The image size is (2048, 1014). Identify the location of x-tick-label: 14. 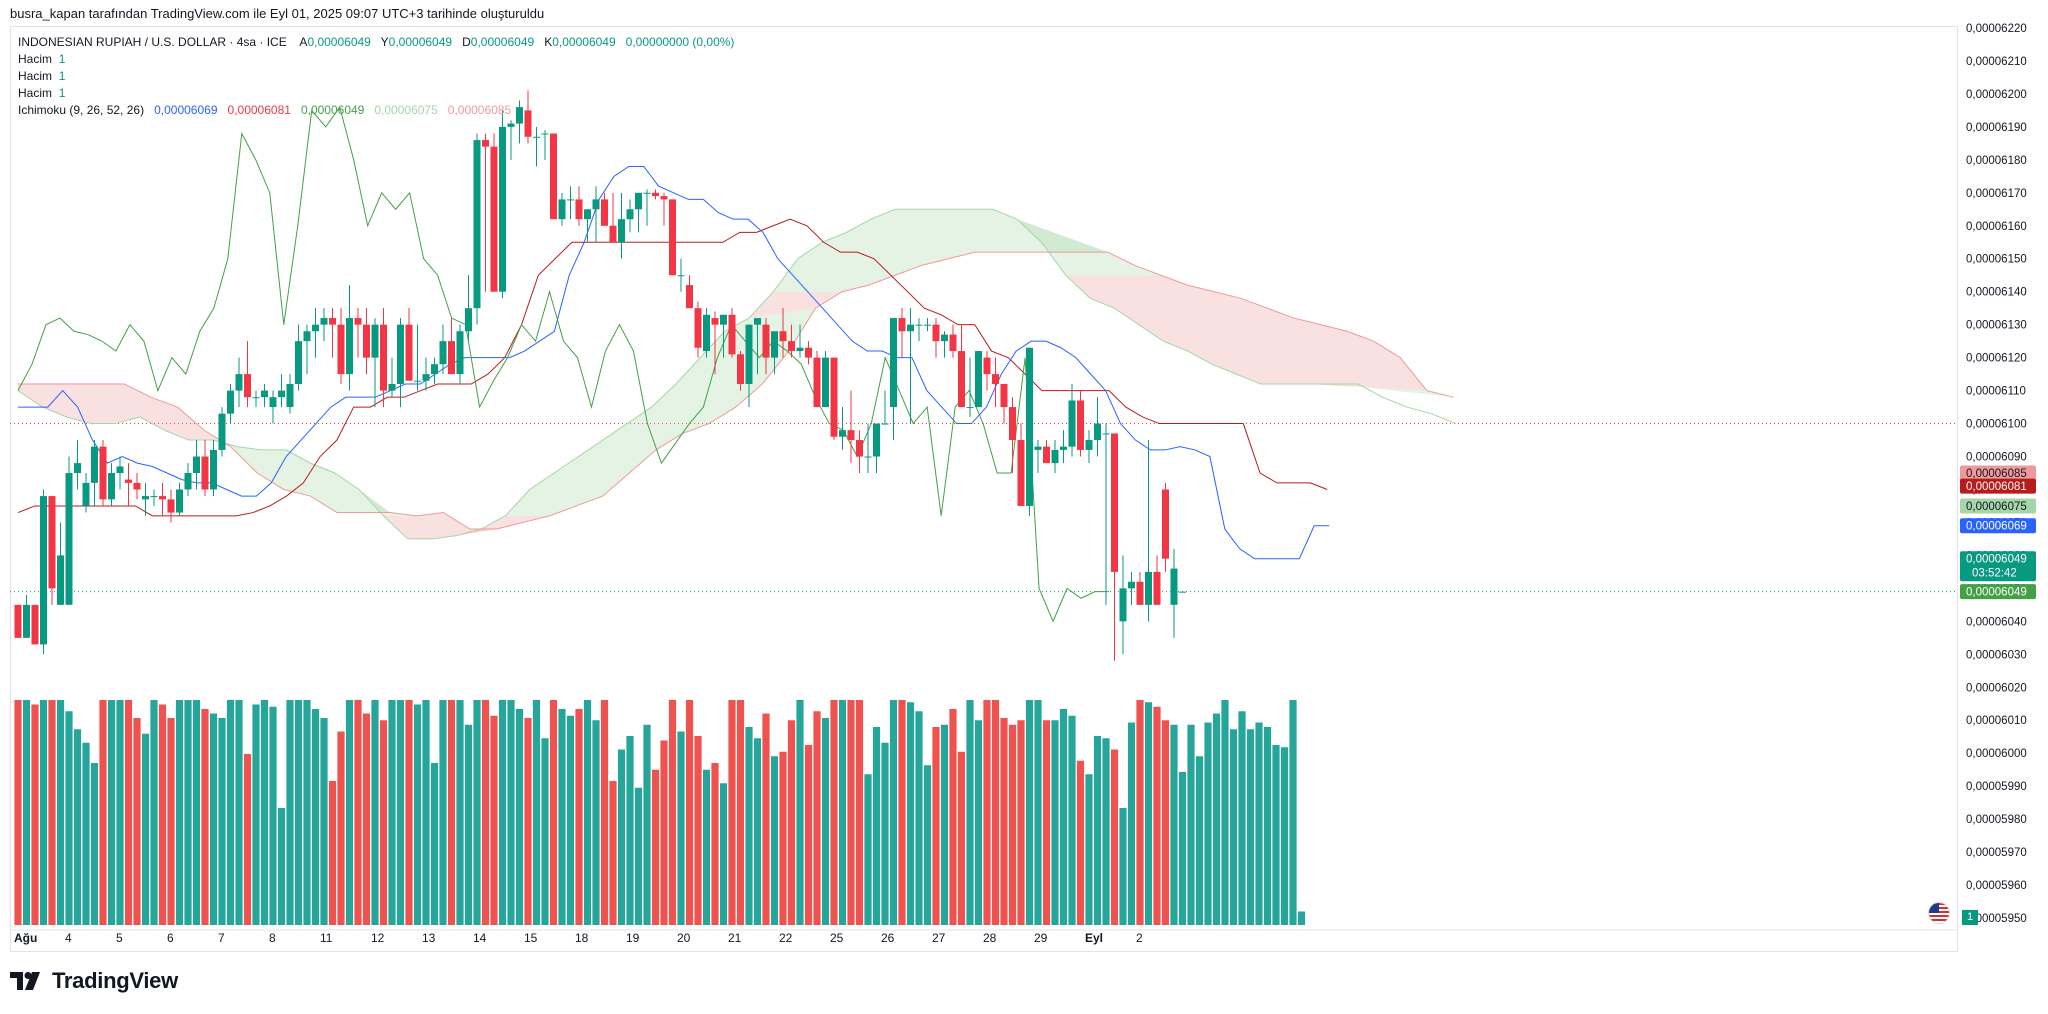
(480, 938).